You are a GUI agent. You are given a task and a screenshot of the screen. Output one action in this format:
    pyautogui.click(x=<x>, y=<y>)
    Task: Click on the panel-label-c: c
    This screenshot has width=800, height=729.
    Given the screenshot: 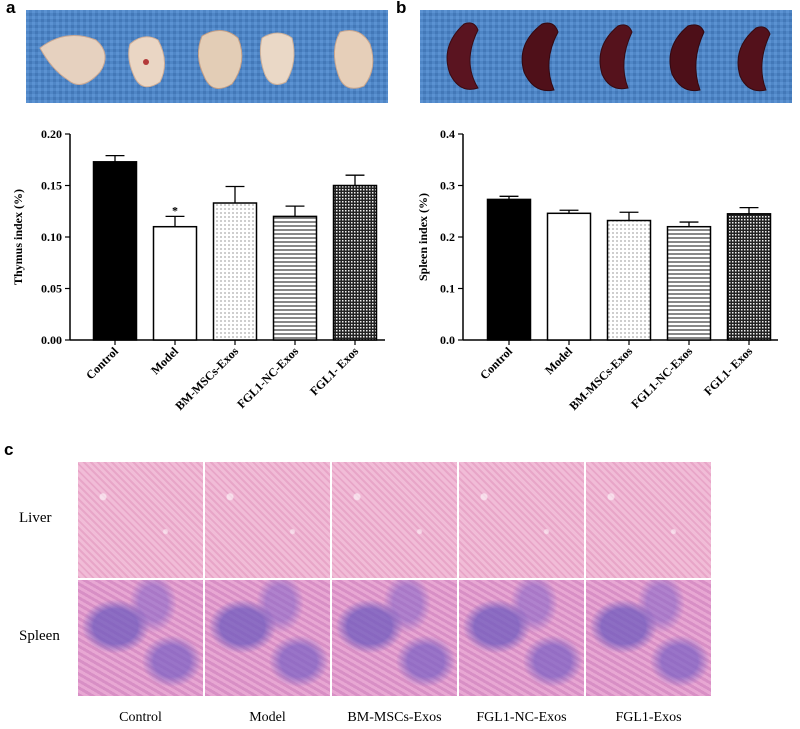 What is the action you would take?
    pyautogui.click(x=9, y=449)
    